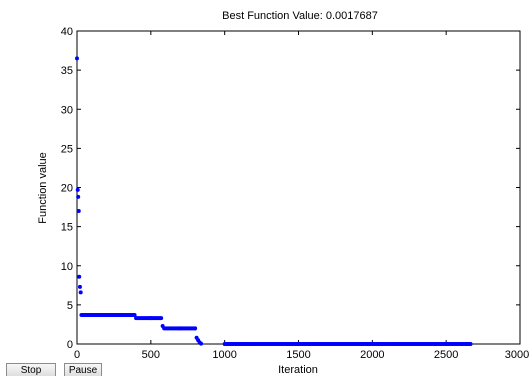 This screenshot has width=530, height=376. I want to click on y-tick-label: 5, so click(70, 306).